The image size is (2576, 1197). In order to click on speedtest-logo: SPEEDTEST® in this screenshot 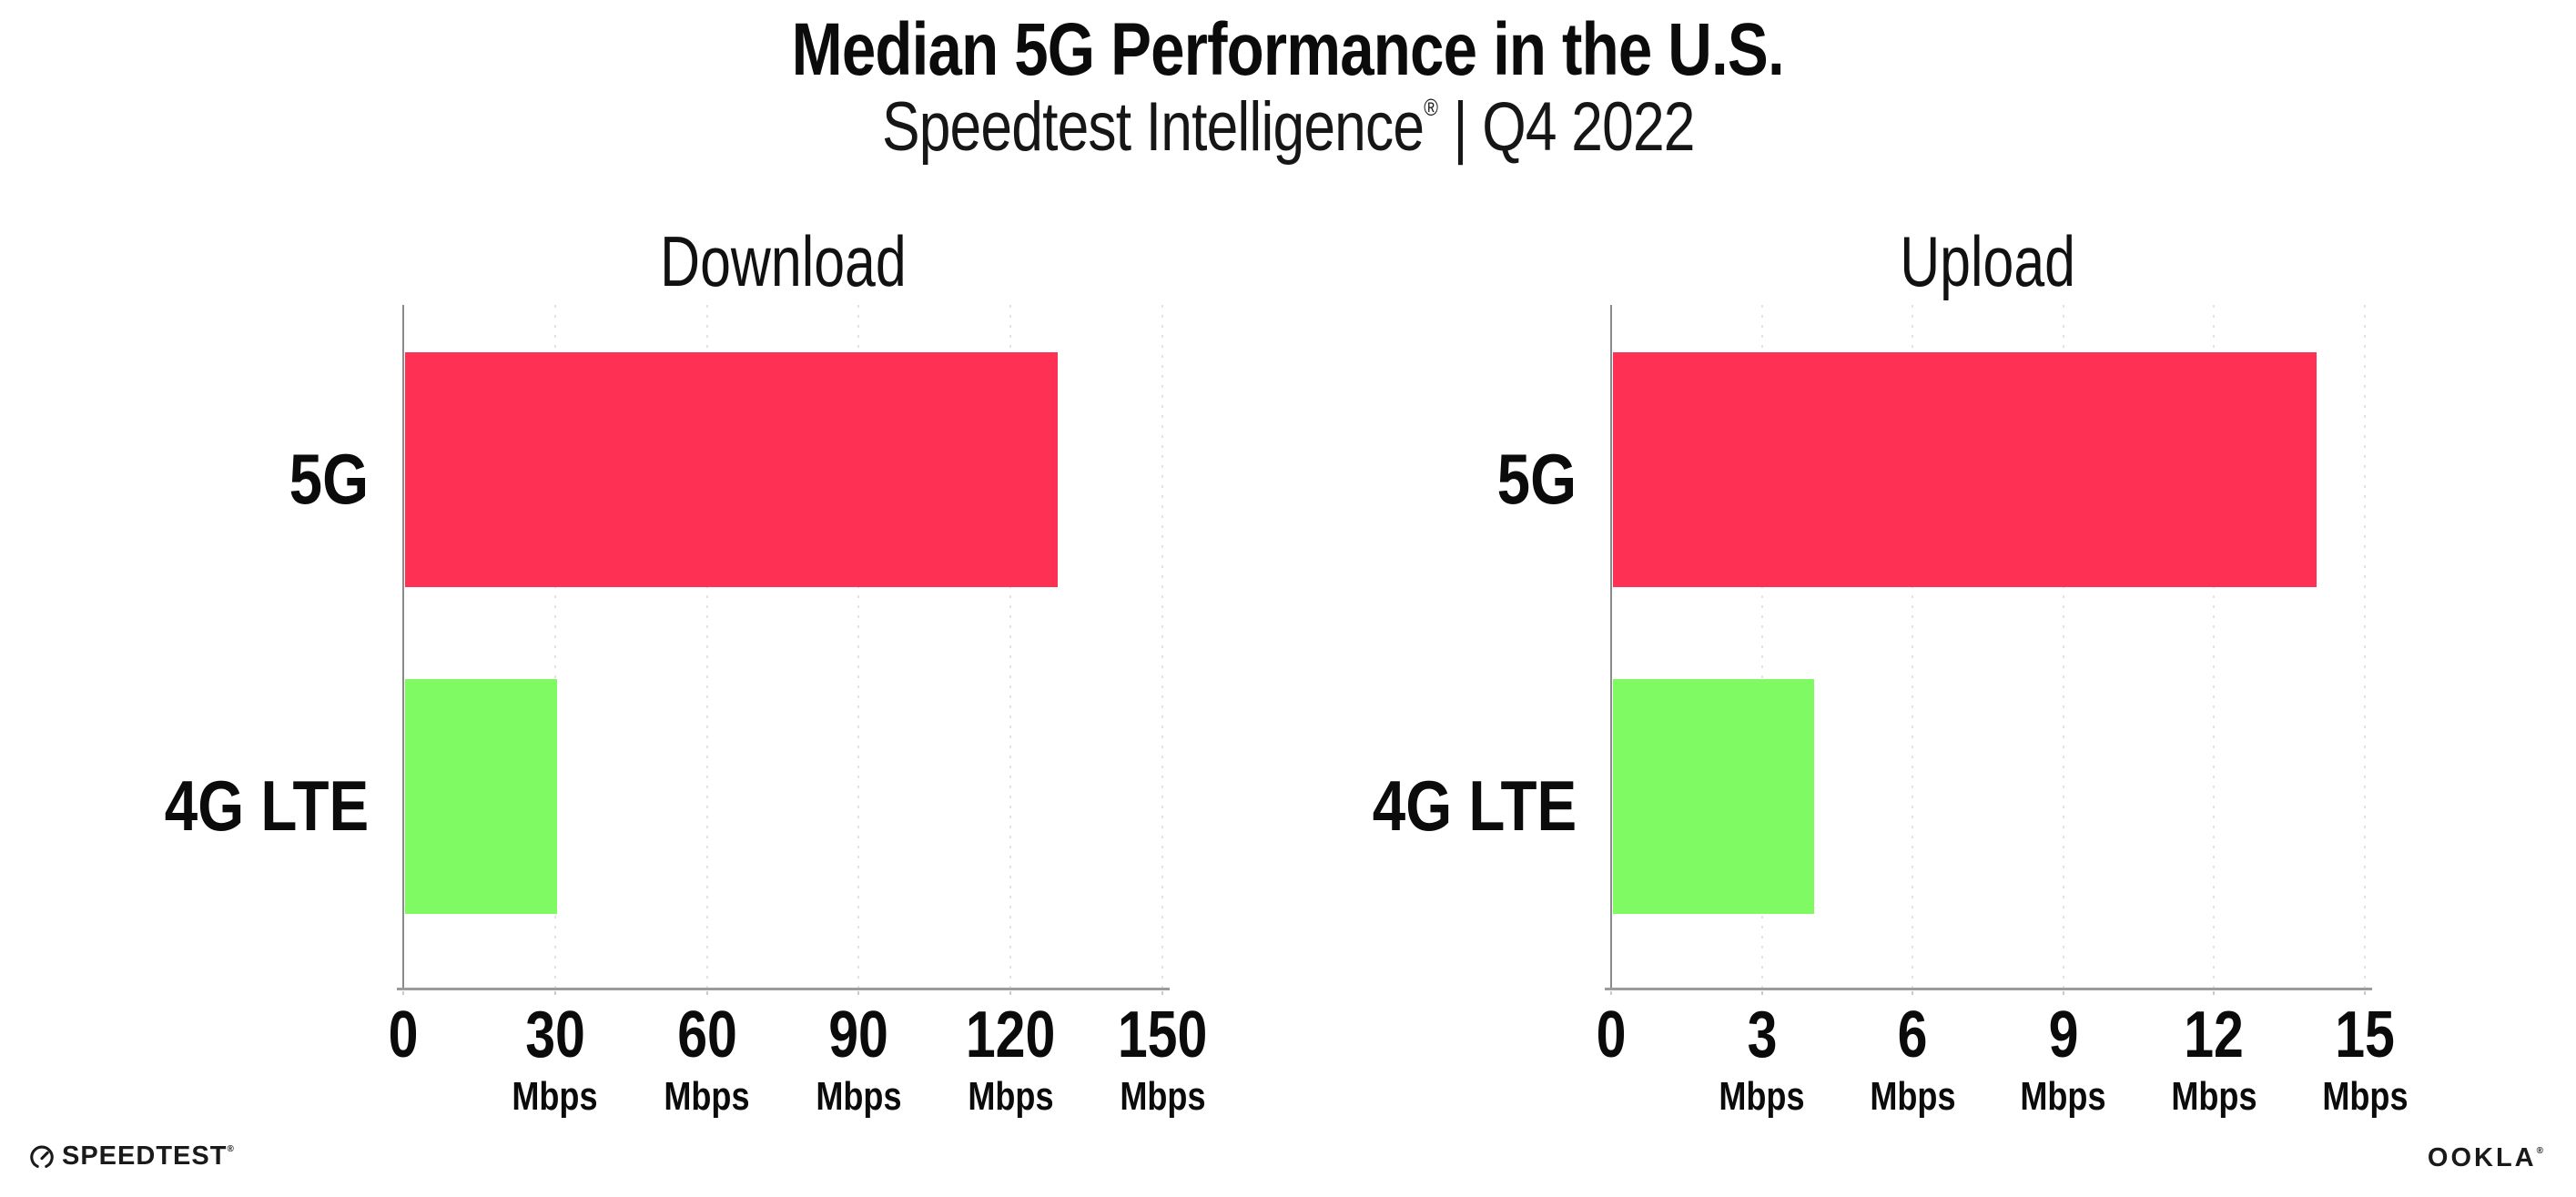, I will do `click(132, 1156)`.